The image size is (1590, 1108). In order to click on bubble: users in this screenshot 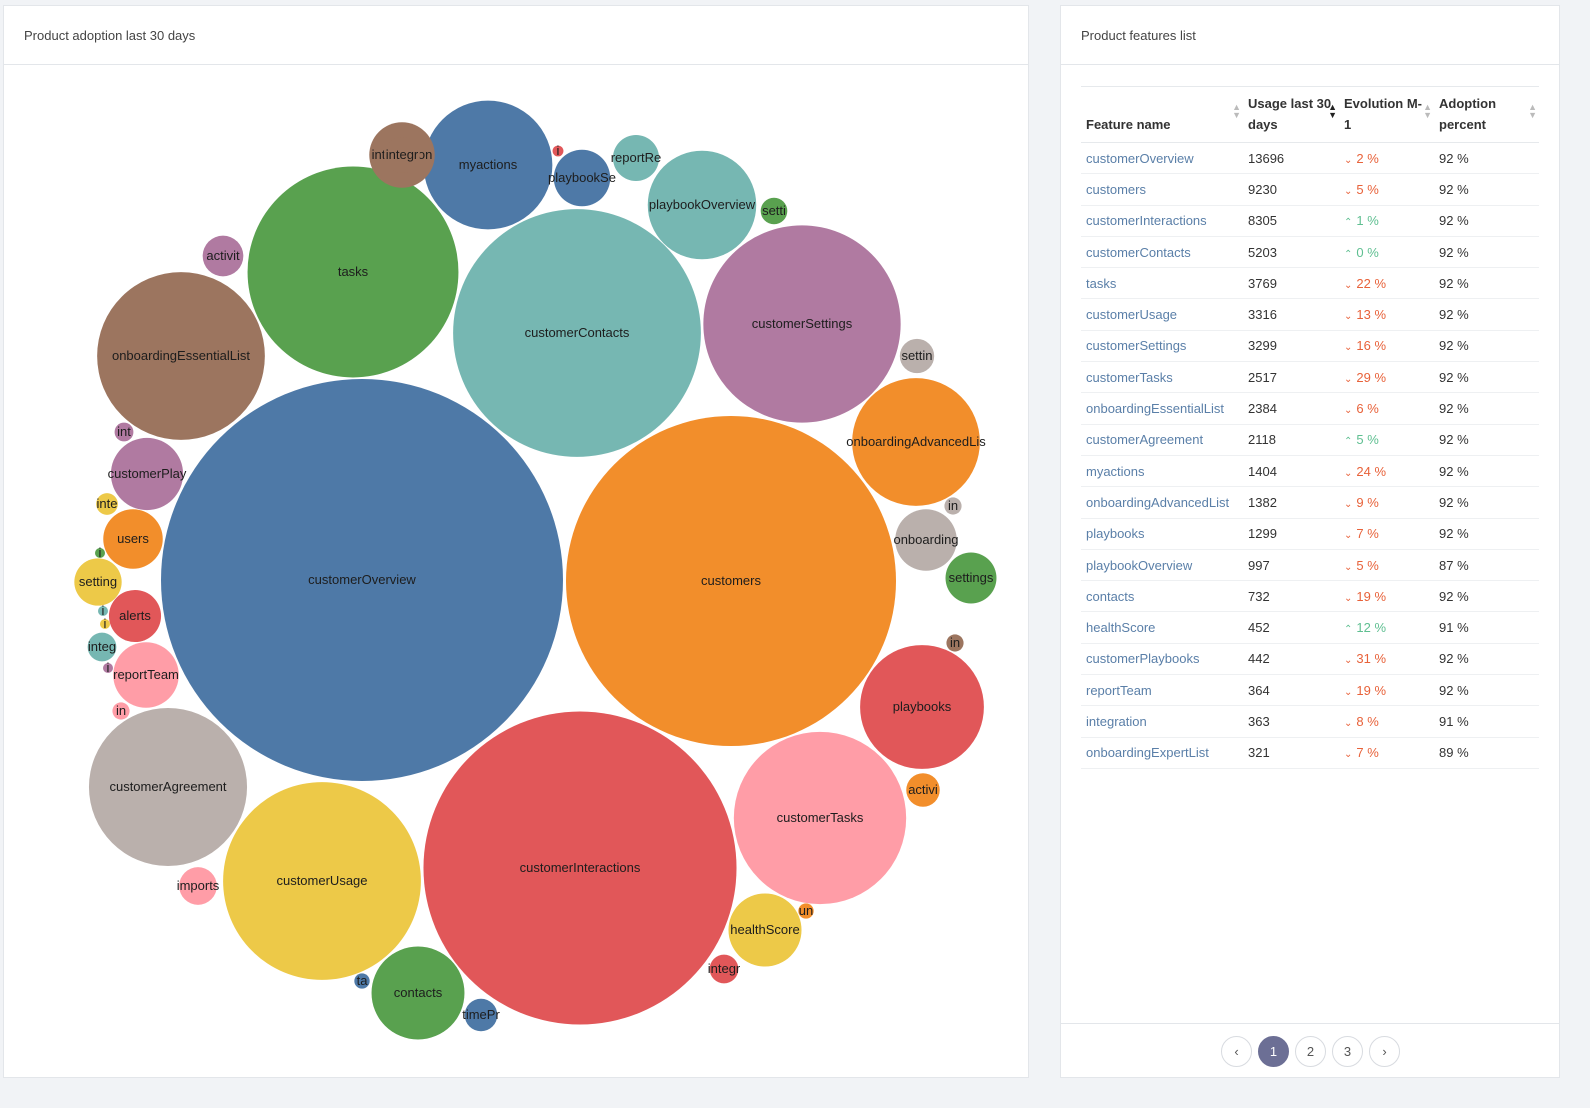, I will do `click(133, 539)`.